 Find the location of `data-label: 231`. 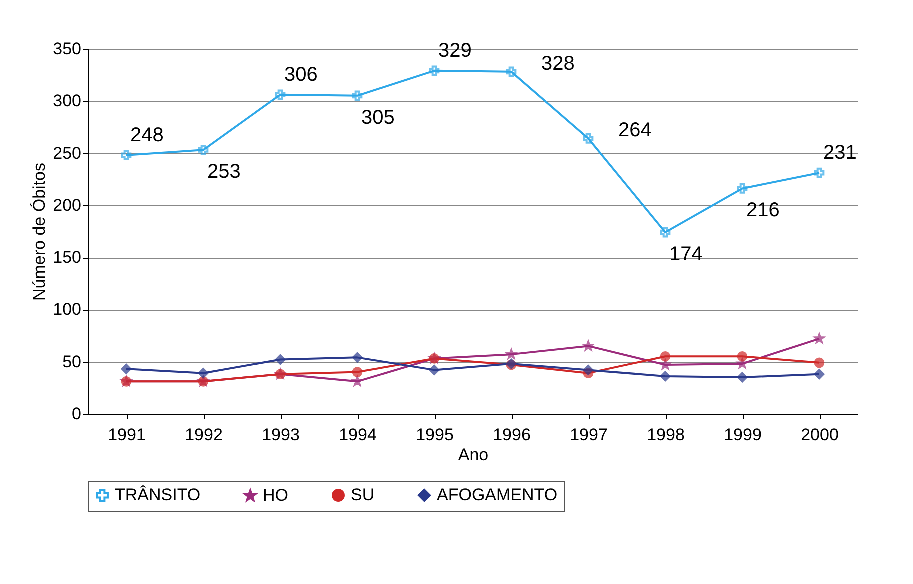

data-label: 231 is located at coordinates (840, 153).